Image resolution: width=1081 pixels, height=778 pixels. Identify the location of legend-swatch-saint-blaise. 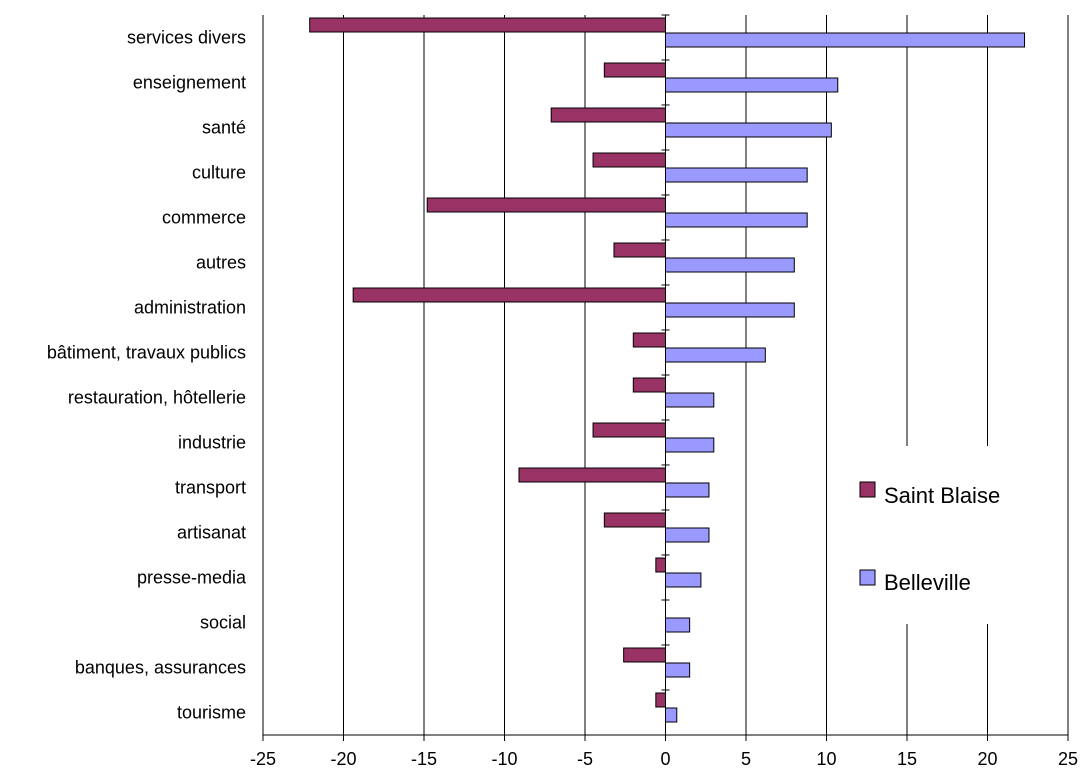
(867, 489).